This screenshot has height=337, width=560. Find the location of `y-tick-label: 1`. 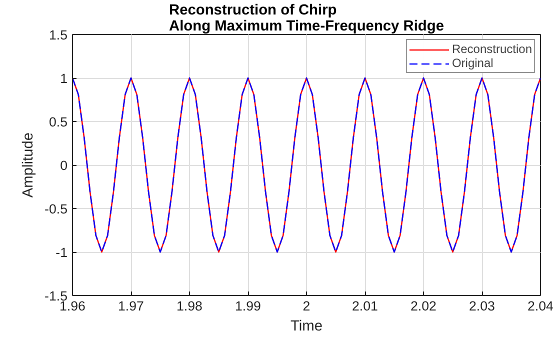

y-tick-label: 1 is located at coordinates (64, 78).